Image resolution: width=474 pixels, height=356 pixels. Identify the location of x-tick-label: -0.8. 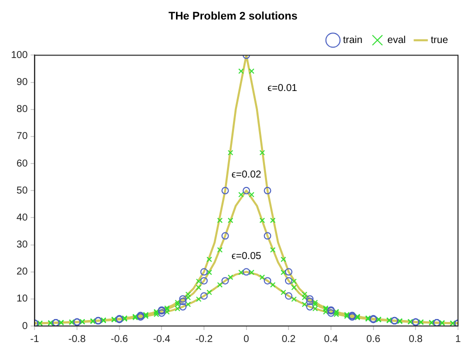
(77, 339).